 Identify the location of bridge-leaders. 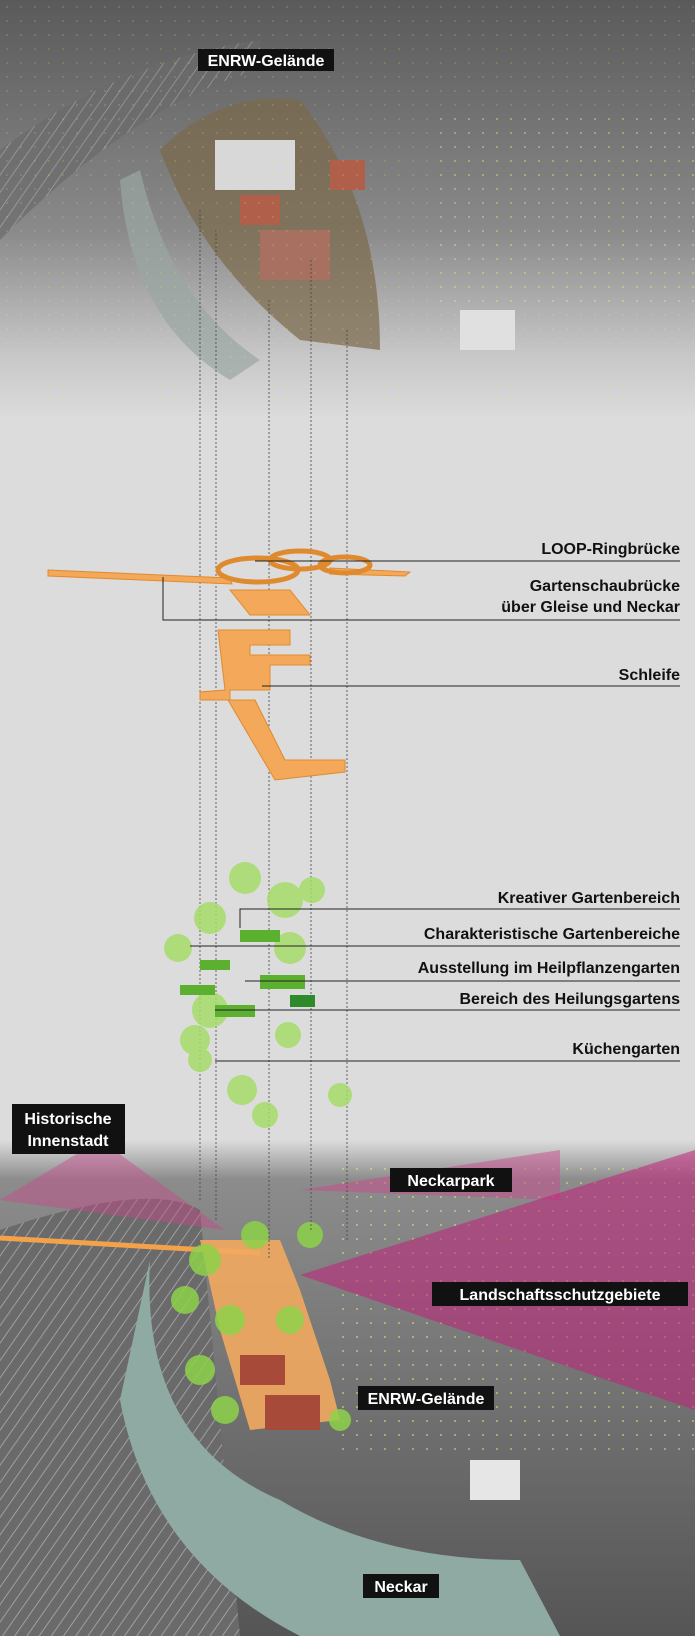
(421, 623).